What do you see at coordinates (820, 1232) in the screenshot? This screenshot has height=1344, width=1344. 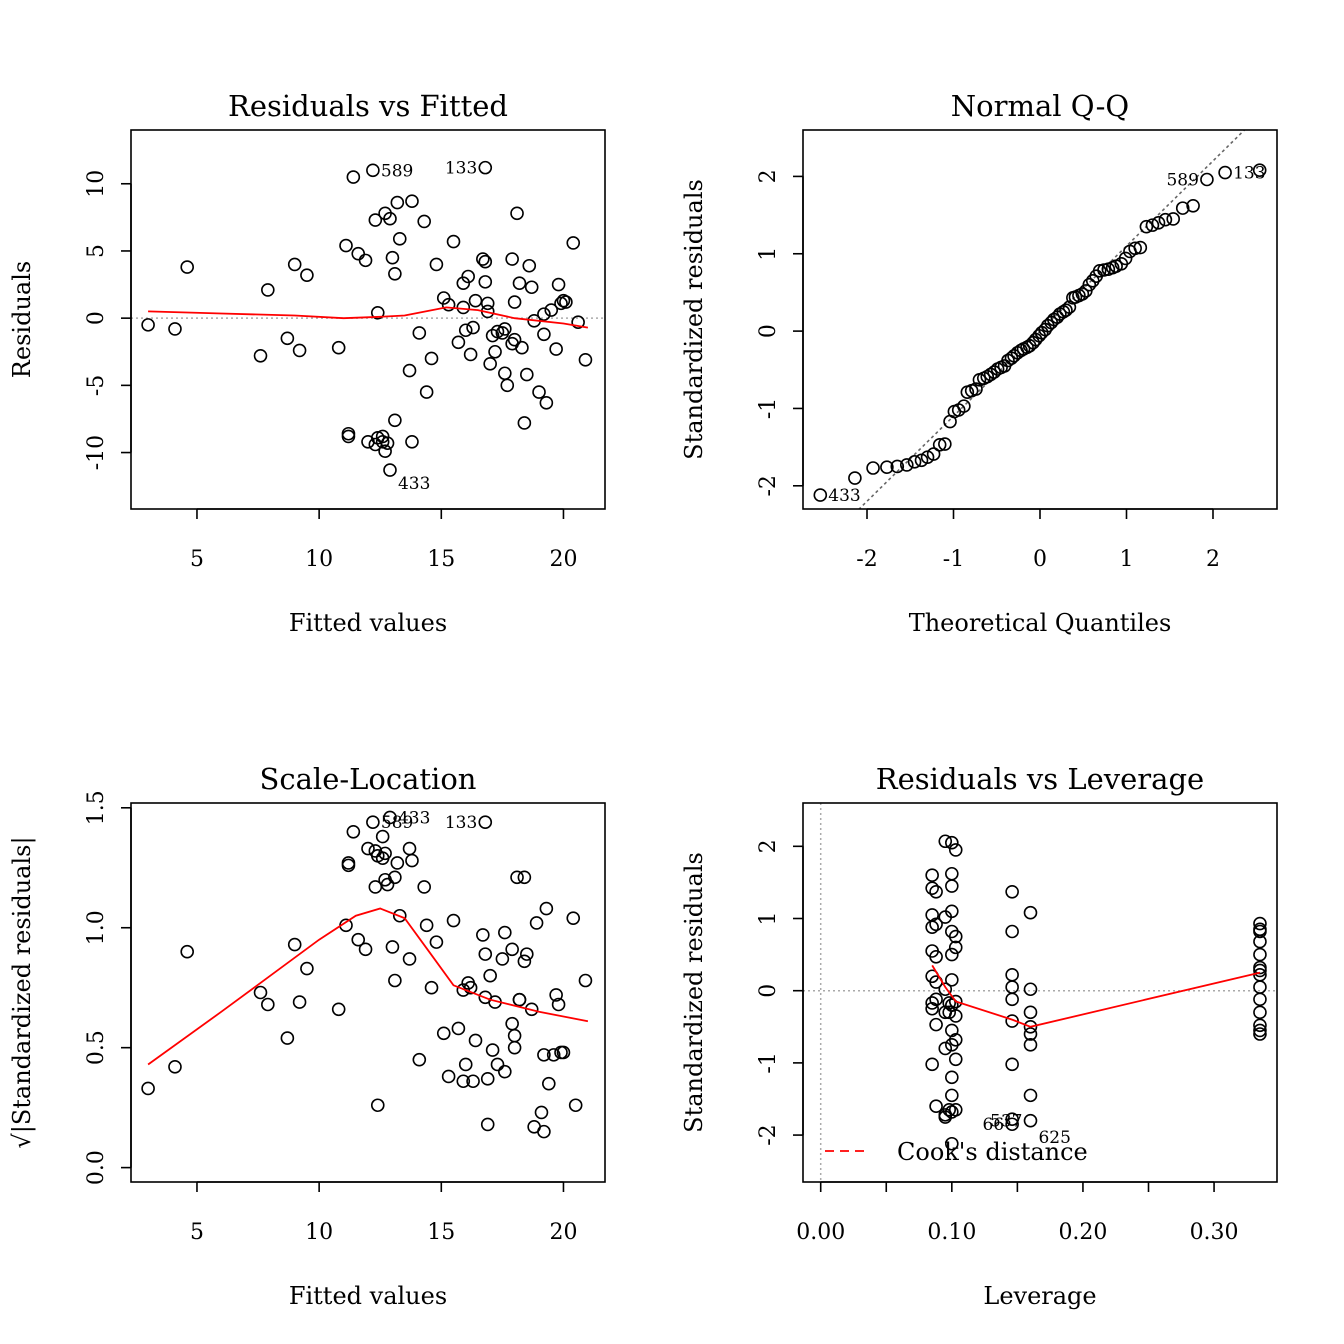 I see `rvl-x-tick-label: 0.00` at bounding box center [820, 1232].